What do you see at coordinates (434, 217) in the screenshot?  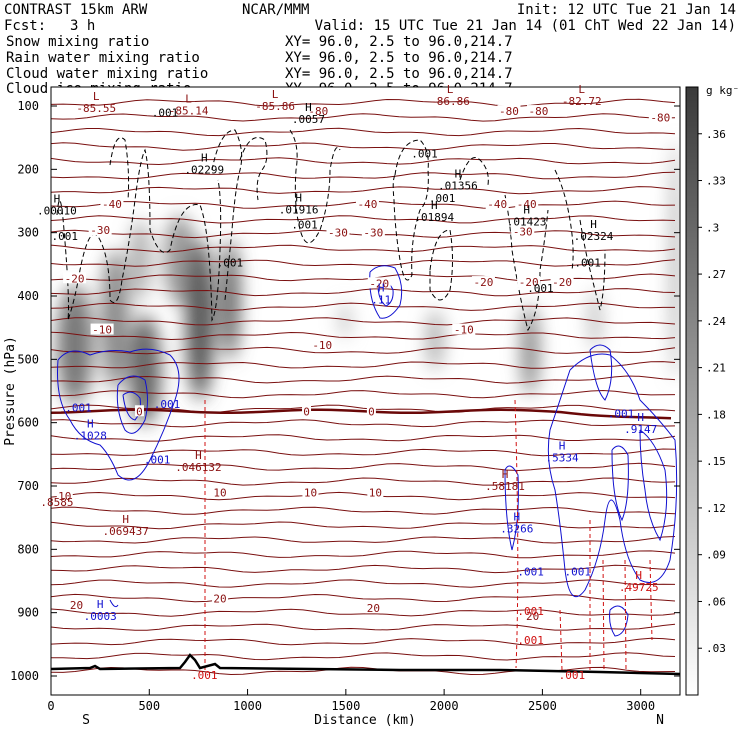 I see `snow-contour-label: .01894` at bounding box center [434, 217].